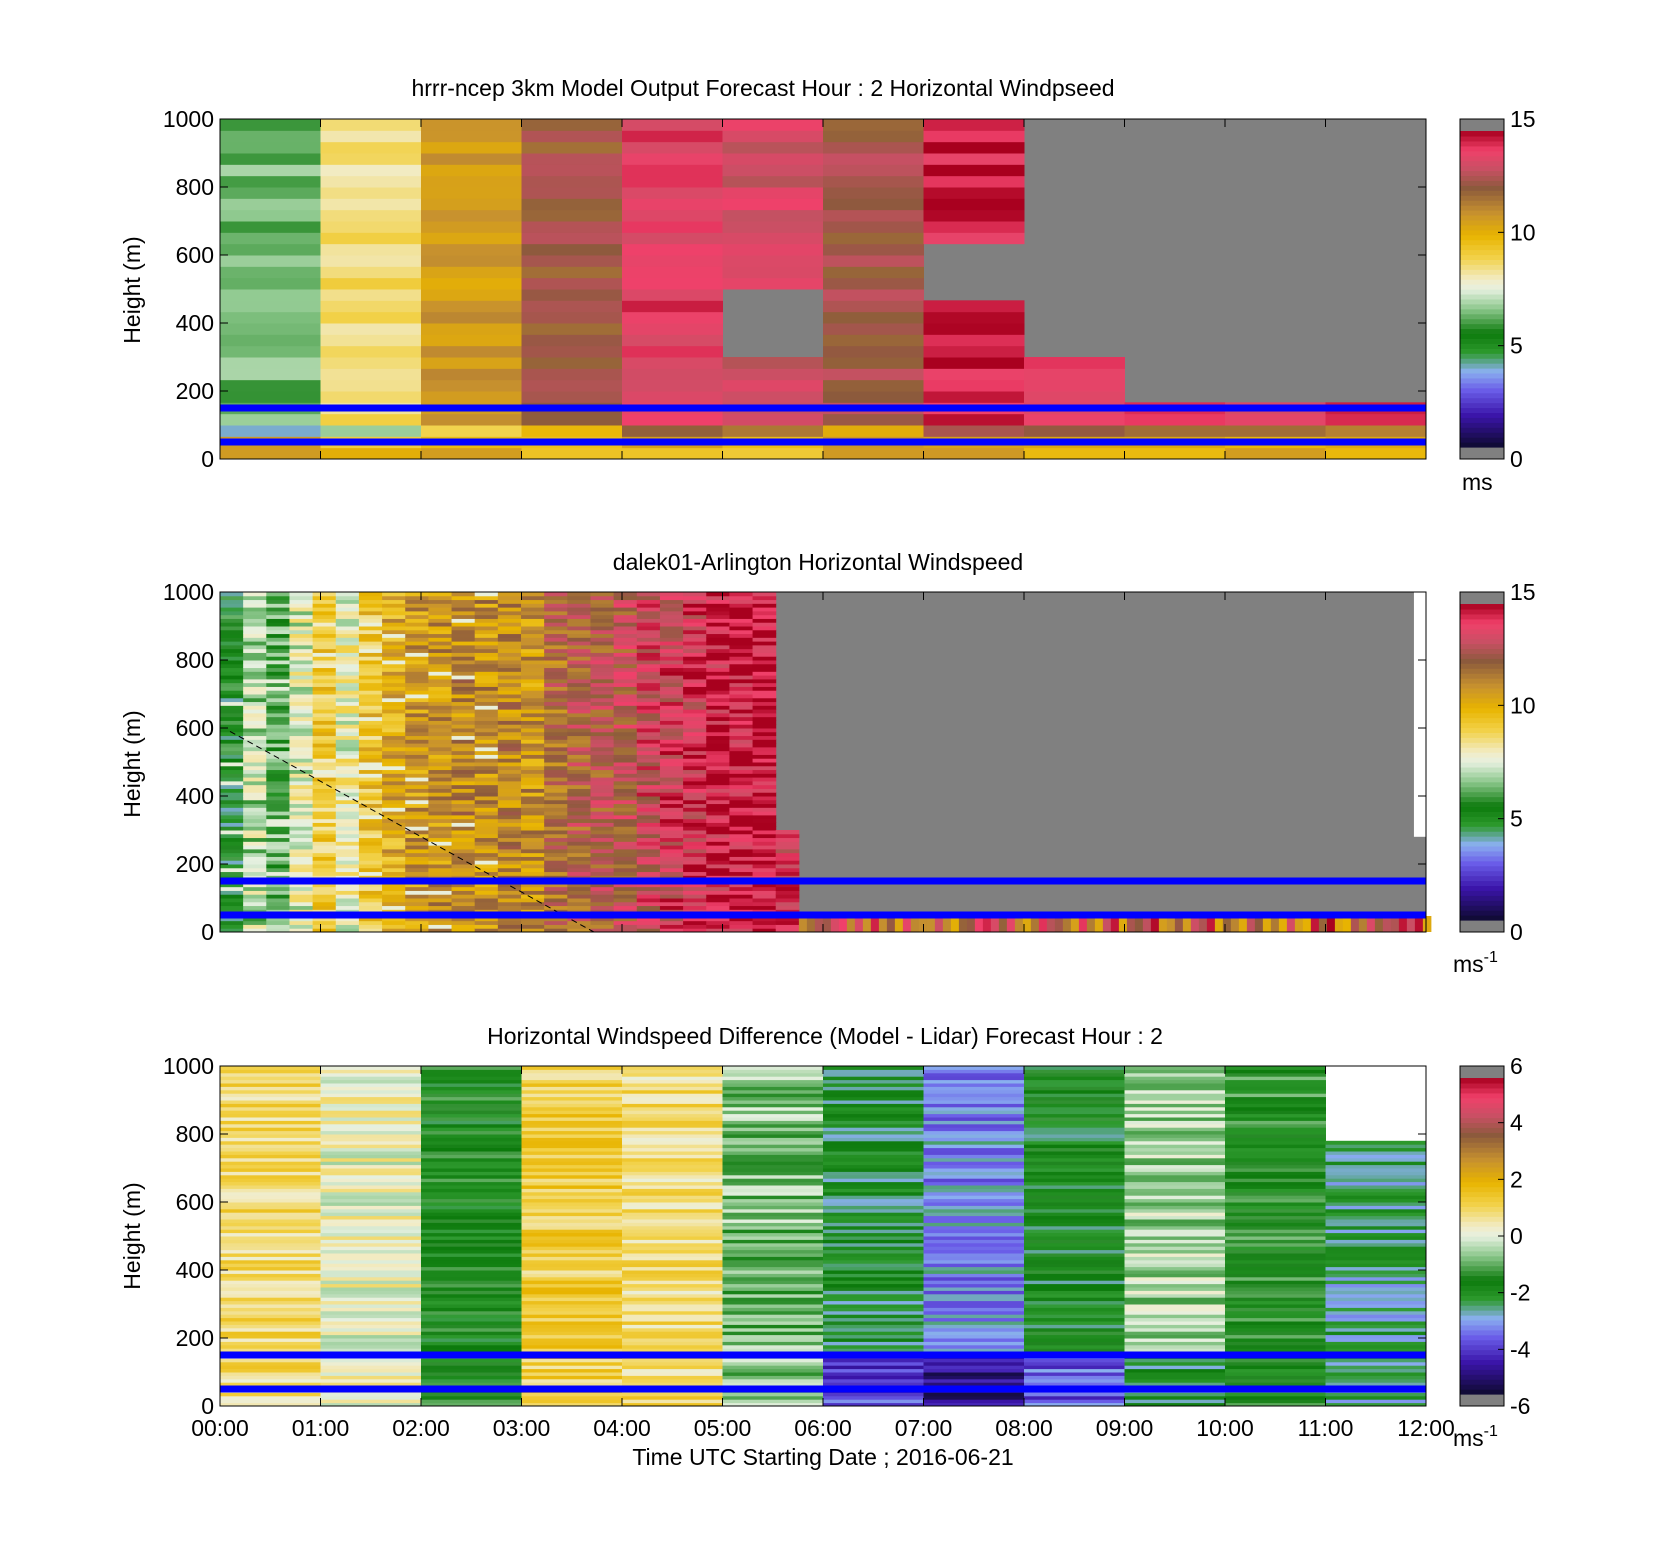 The height and width of the screenshot is (1561, 1680). I want to click on colorbar-unit-exponent: -1, so click(1491, 957).